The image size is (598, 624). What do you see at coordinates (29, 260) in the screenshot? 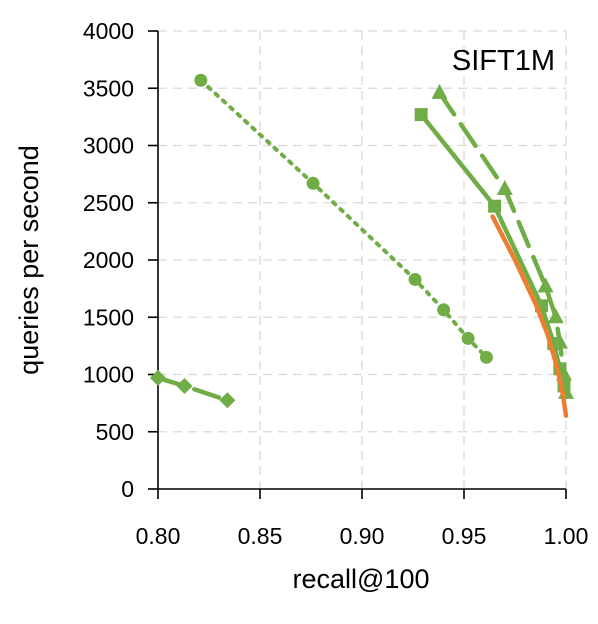
I see `y-axis-label: queries per second` at bounding box center [29, 260].